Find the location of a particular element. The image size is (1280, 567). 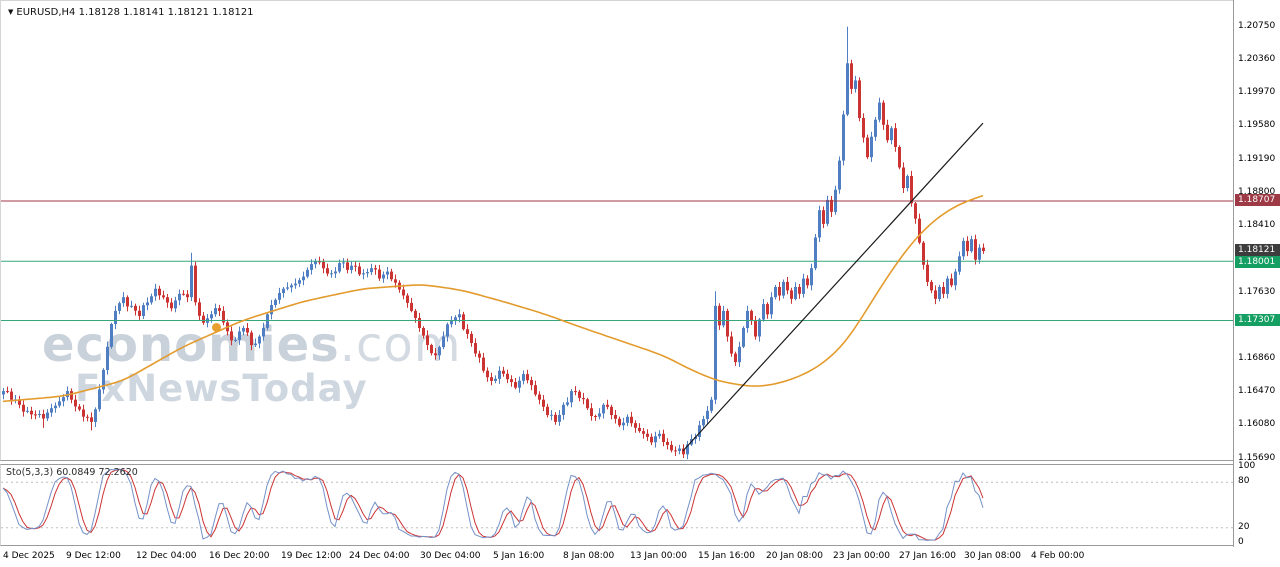

time-axis-label: 23 Jan 00:00 is located at coordinates (861, 556).